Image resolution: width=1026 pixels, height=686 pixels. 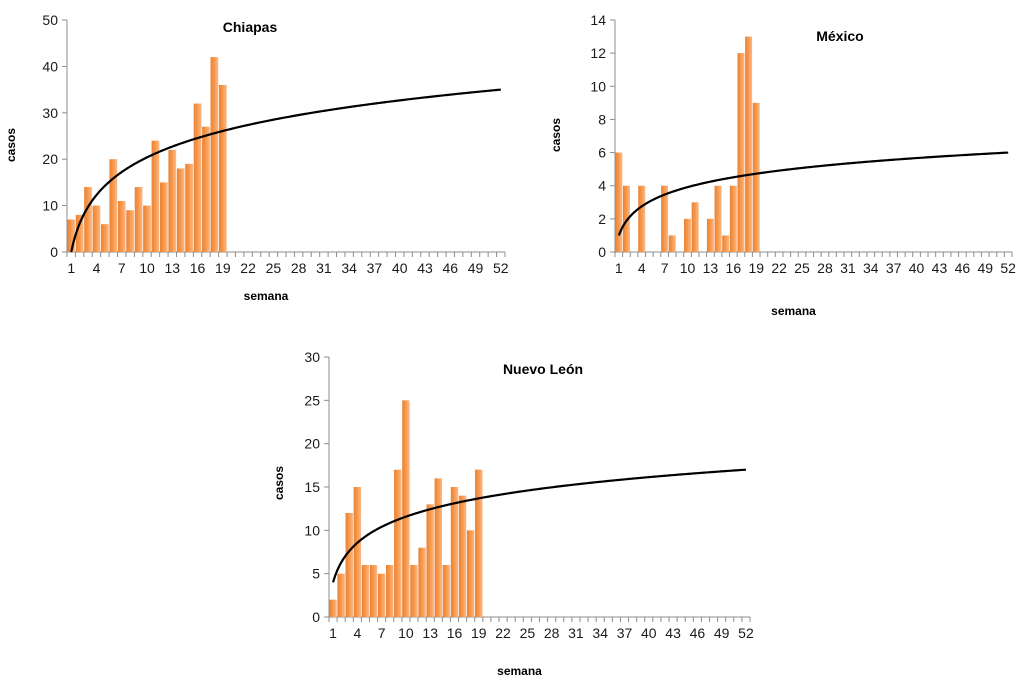 I want to click on x-tick-label: 1, so click(x=333, y=633).